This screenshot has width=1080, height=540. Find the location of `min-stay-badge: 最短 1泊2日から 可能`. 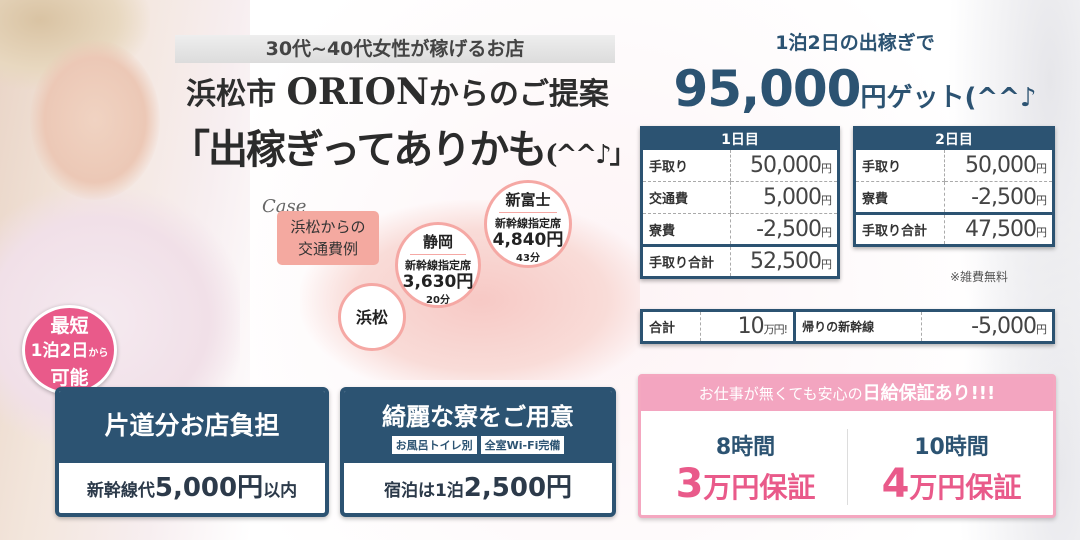

min-stay-badge: 最短 1泊2日から 可能 is located at coordinates (69, 350).